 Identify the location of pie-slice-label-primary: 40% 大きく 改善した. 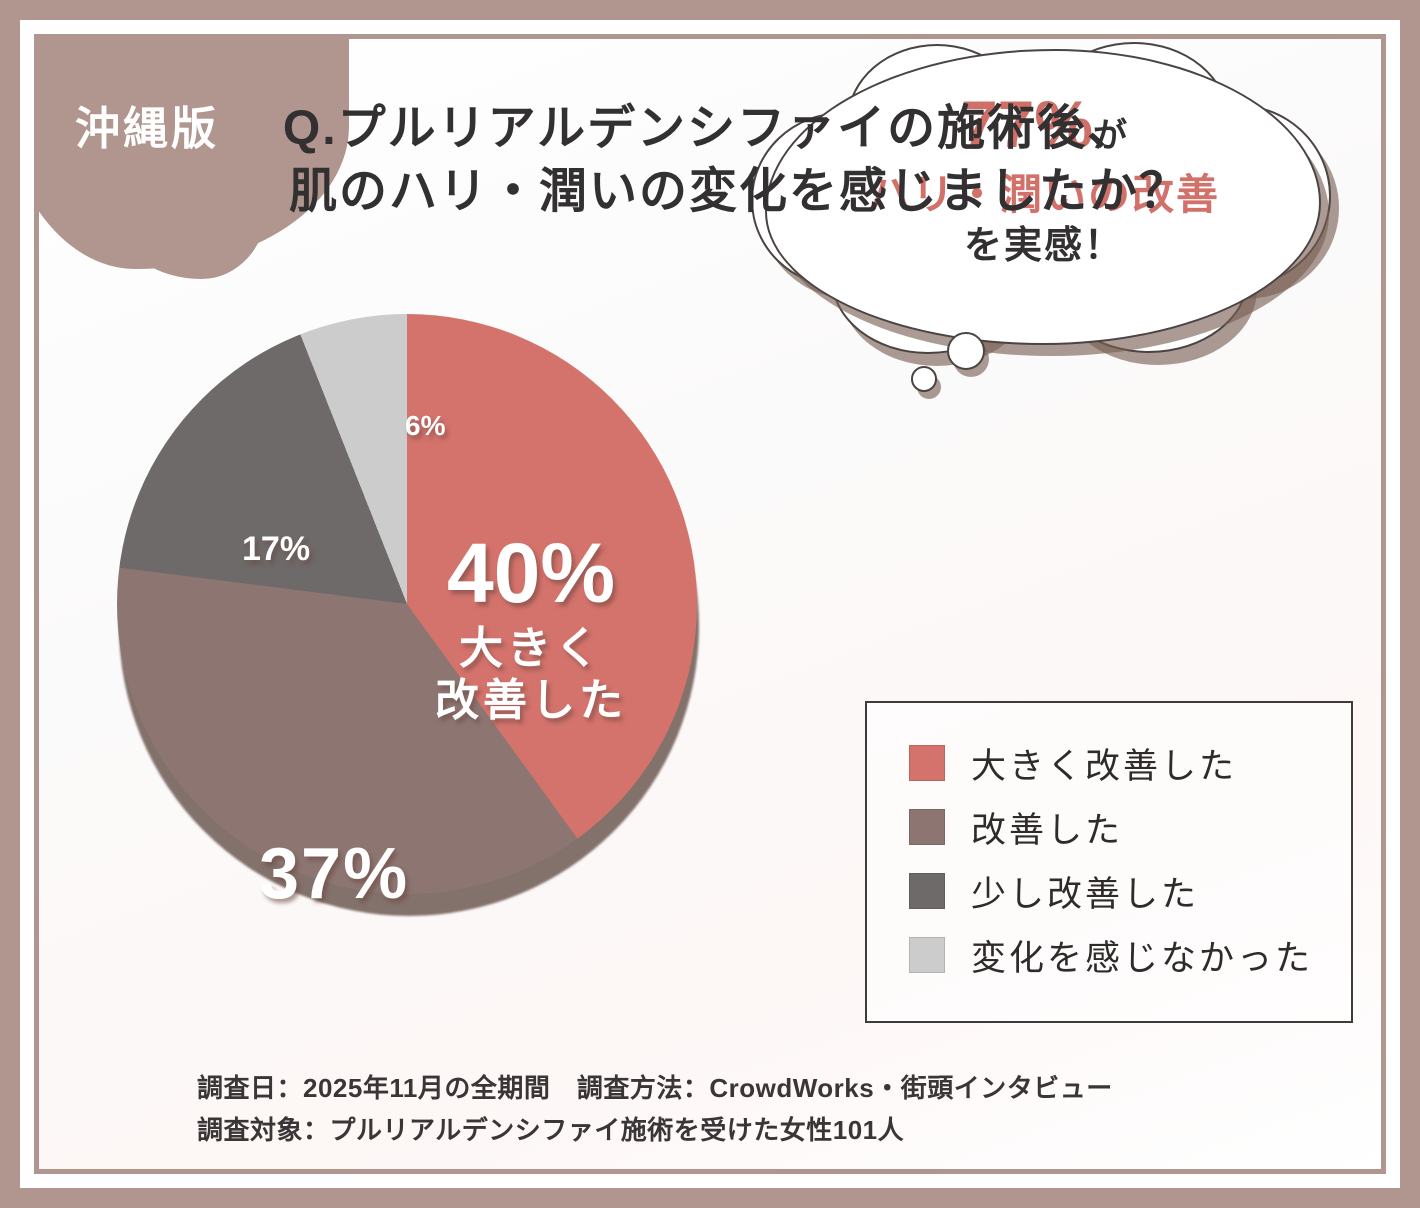
(531, 625).